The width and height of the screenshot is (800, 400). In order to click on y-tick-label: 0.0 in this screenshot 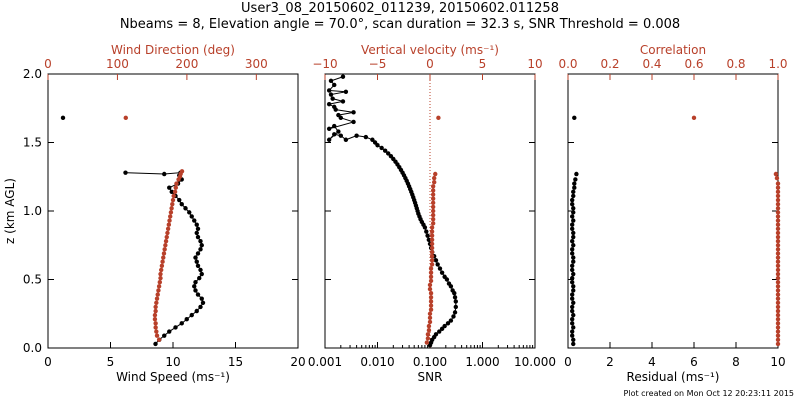, I will do `click(32, 348)`.